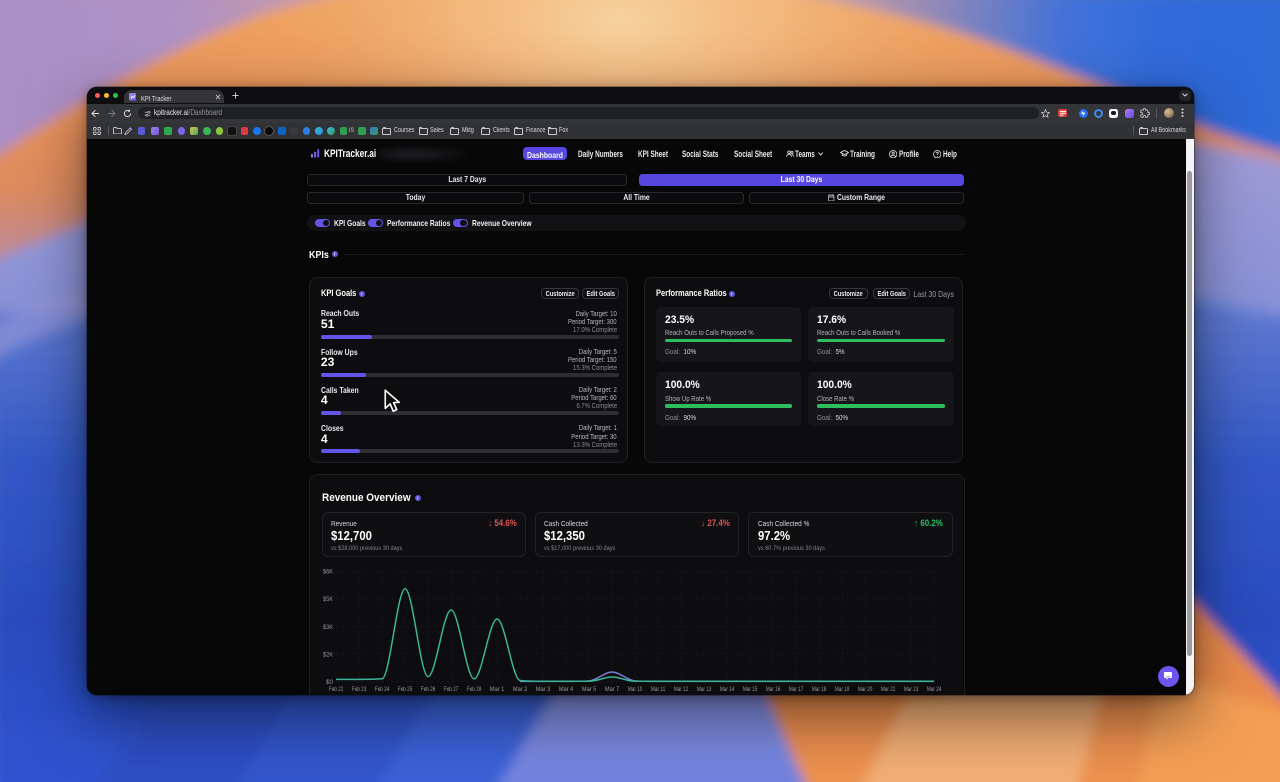 This screenshot has width=1280, height=782. Describe the element at coordinates (450, 689) in the screenshot. I see `svg-text: Feb 27` at that location.